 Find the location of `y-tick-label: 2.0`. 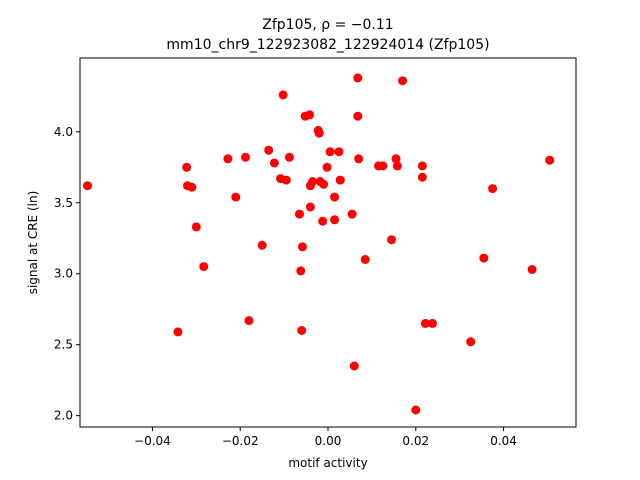

y-tick-label: 2.0 is located at coordinates (63, 416).